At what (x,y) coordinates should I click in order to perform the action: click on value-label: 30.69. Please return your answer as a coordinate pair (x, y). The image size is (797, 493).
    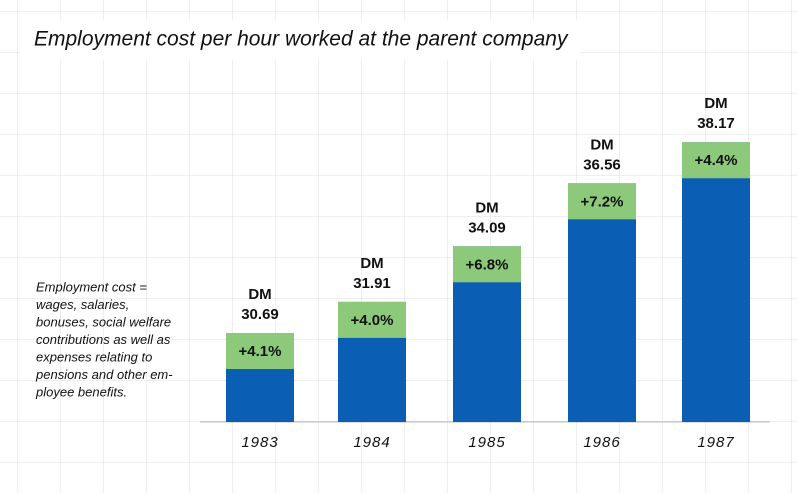
    Looking at the image, I should click on (260, 314).